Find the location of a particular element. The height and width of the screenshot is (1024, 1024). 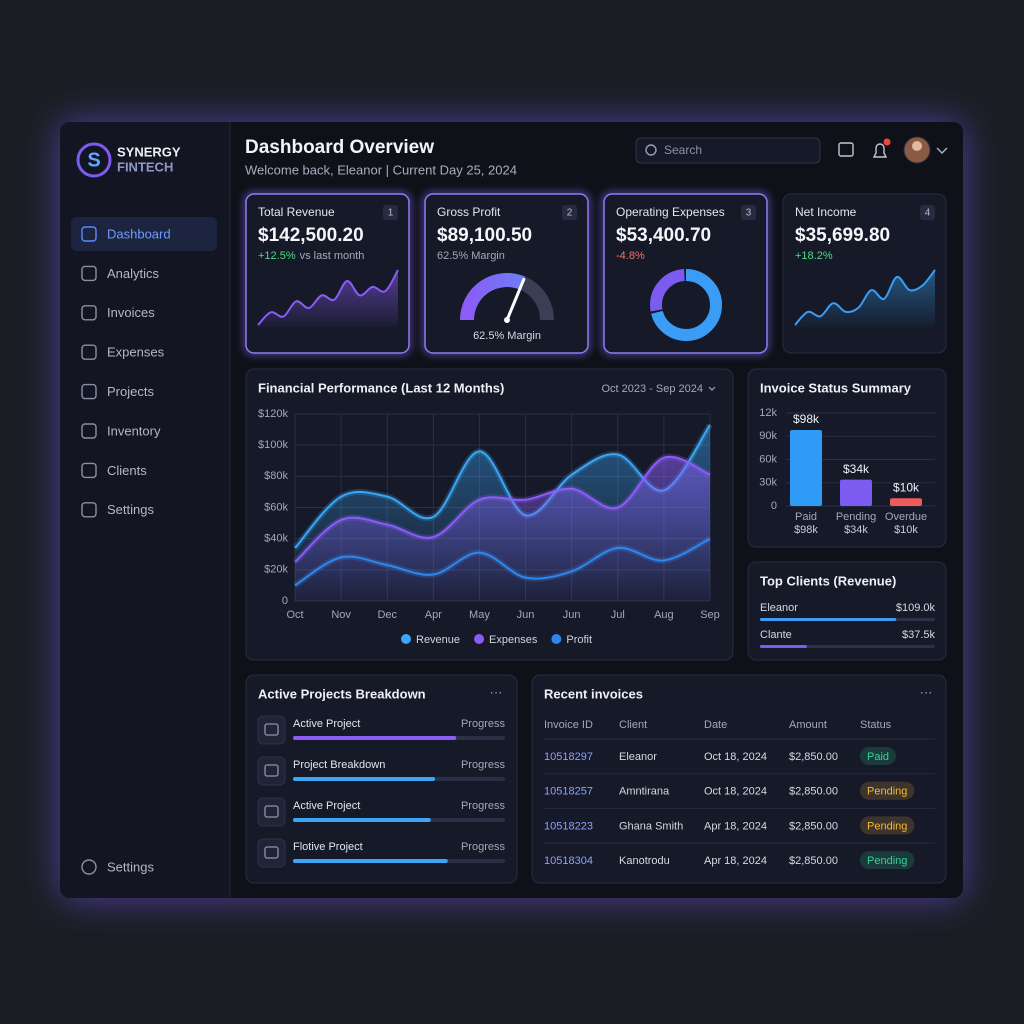

x-tick-label: Oct is located at coordinates (294, 615).